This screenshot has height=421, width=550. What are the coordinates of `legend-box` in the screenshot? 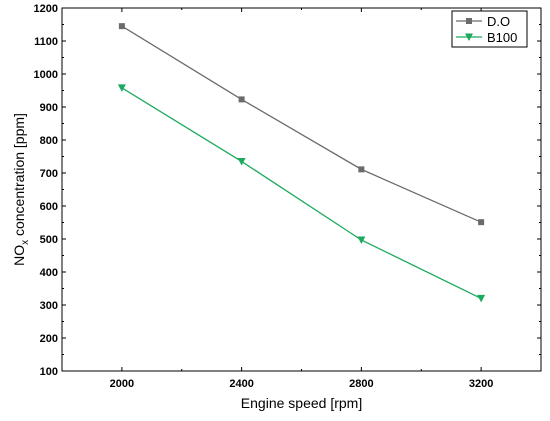 It's located at (489, 29).